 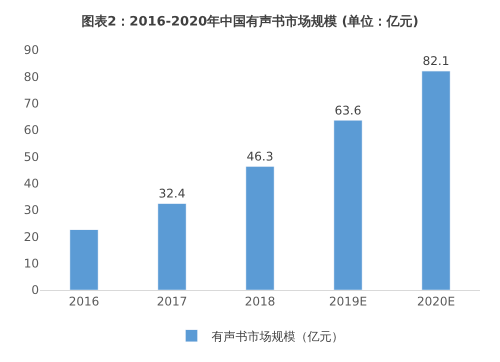 I want to click on data-label: 46.3, so click(x=260, y=157).